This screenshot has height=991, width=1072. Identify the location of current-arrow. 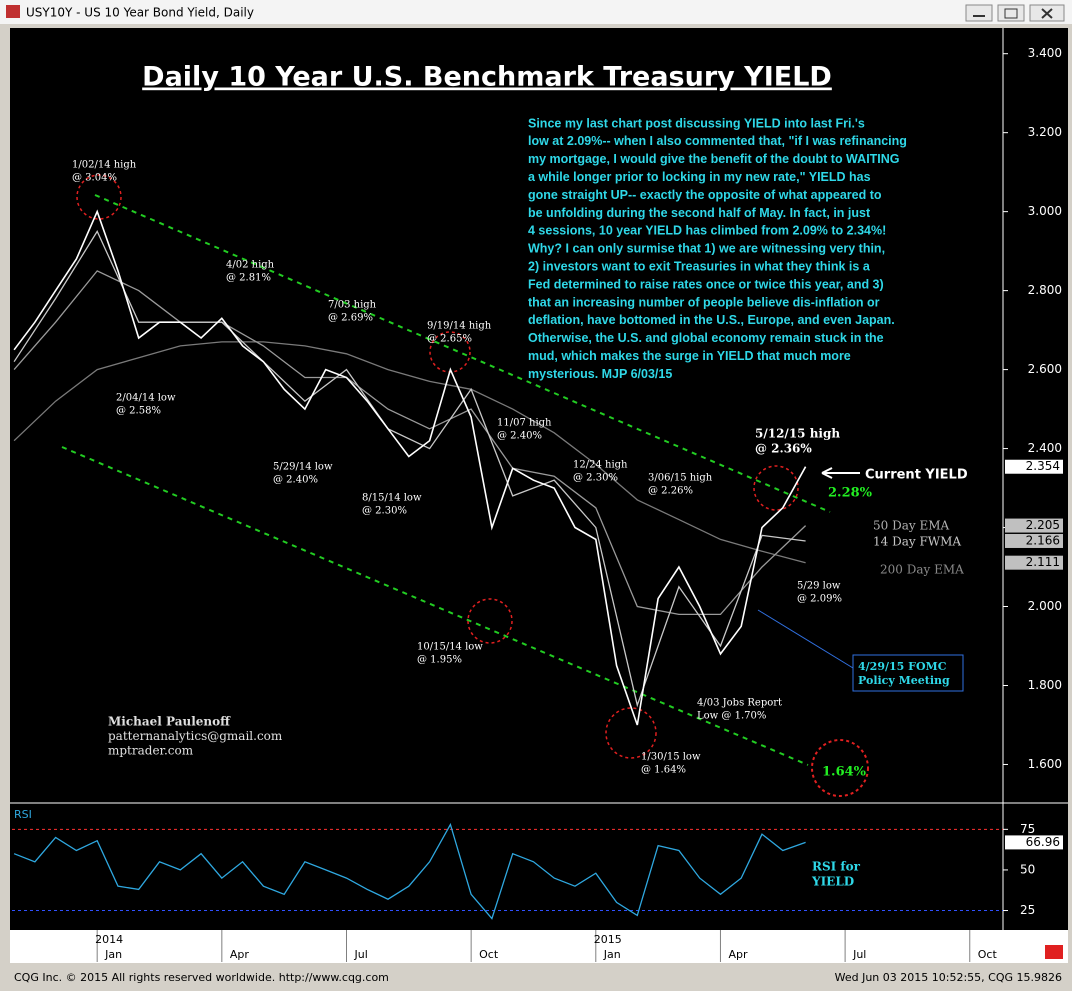
(840, 473).